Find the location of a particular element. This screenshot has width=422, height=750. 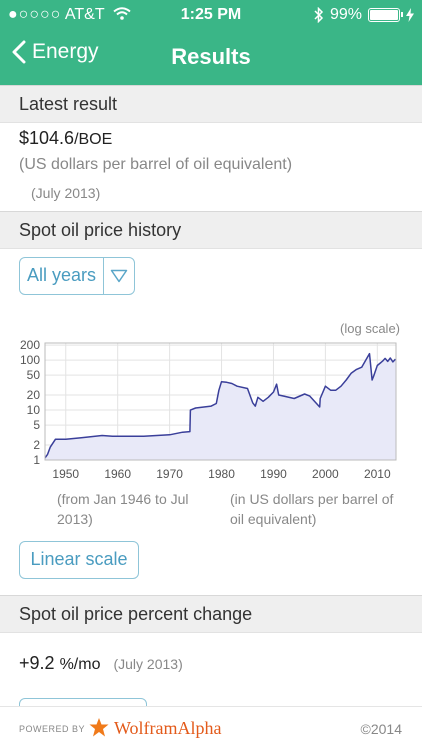

dropdown-arrow-icon is located at coordinates (119, 276).